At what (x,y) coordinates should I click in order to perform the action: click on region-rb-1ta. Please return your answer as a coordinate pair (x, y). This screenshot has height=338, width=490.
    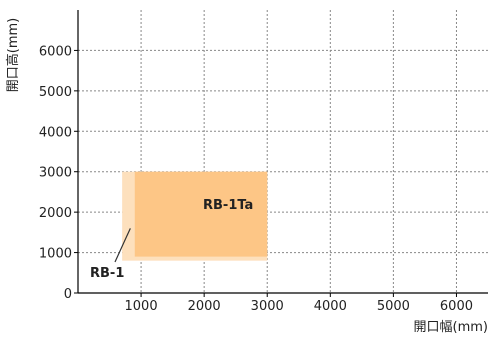
    Looking at the image, I should click on (201, 214).